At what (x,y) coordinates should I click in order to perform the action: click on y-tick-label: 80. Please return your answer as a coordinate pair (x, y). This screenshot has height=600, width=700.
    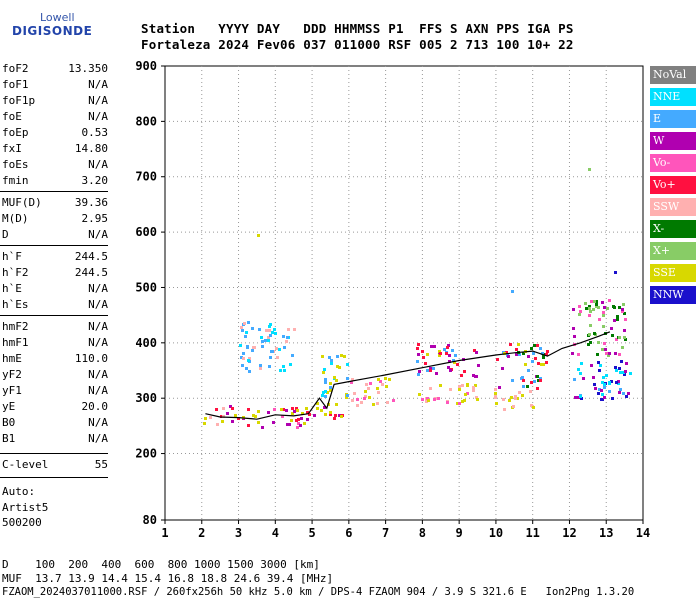
    Looking at the image, I should click on (150, 520).